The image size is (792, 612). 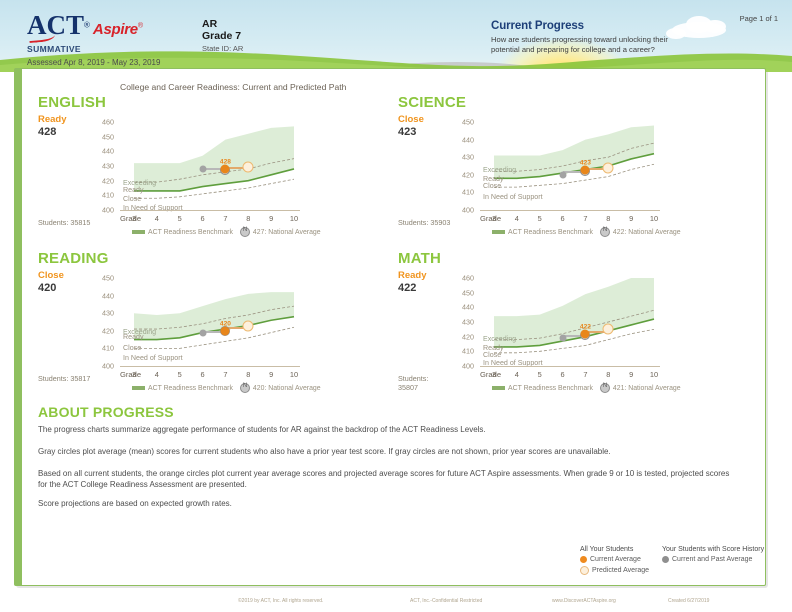 I want to click on page-number: Page 1 of 1, so click(x=758, y=18).